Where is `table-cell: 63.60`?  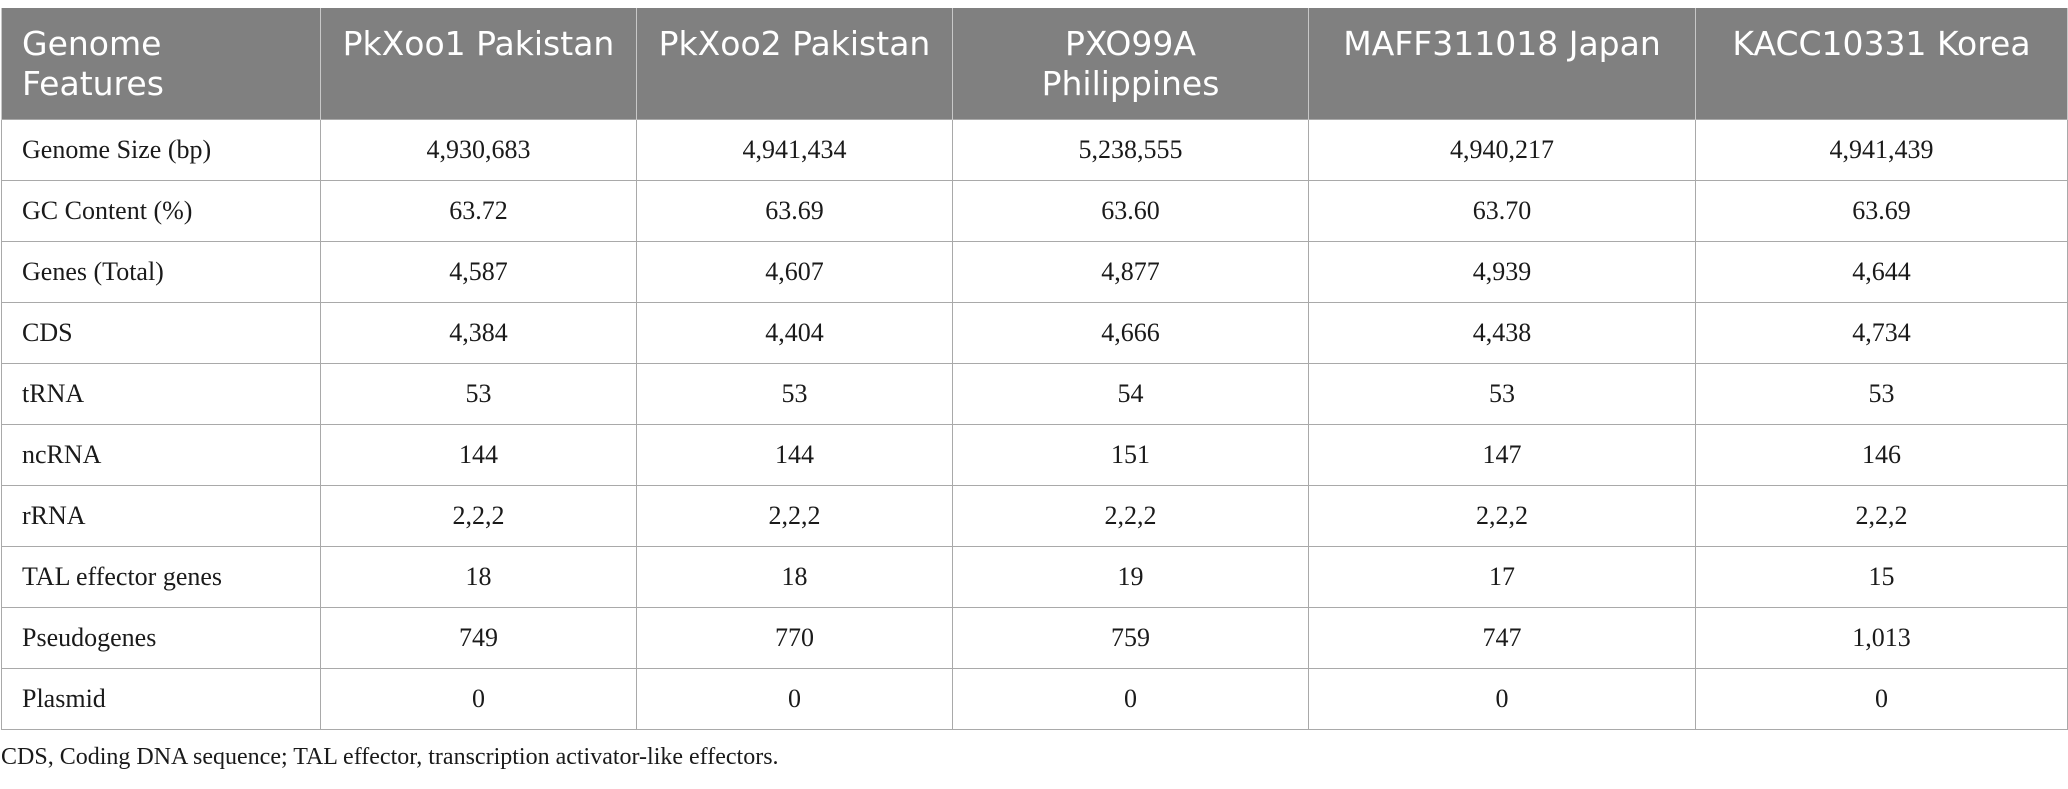 table-cell: 63.60 is located at coordinates (1130, 210).